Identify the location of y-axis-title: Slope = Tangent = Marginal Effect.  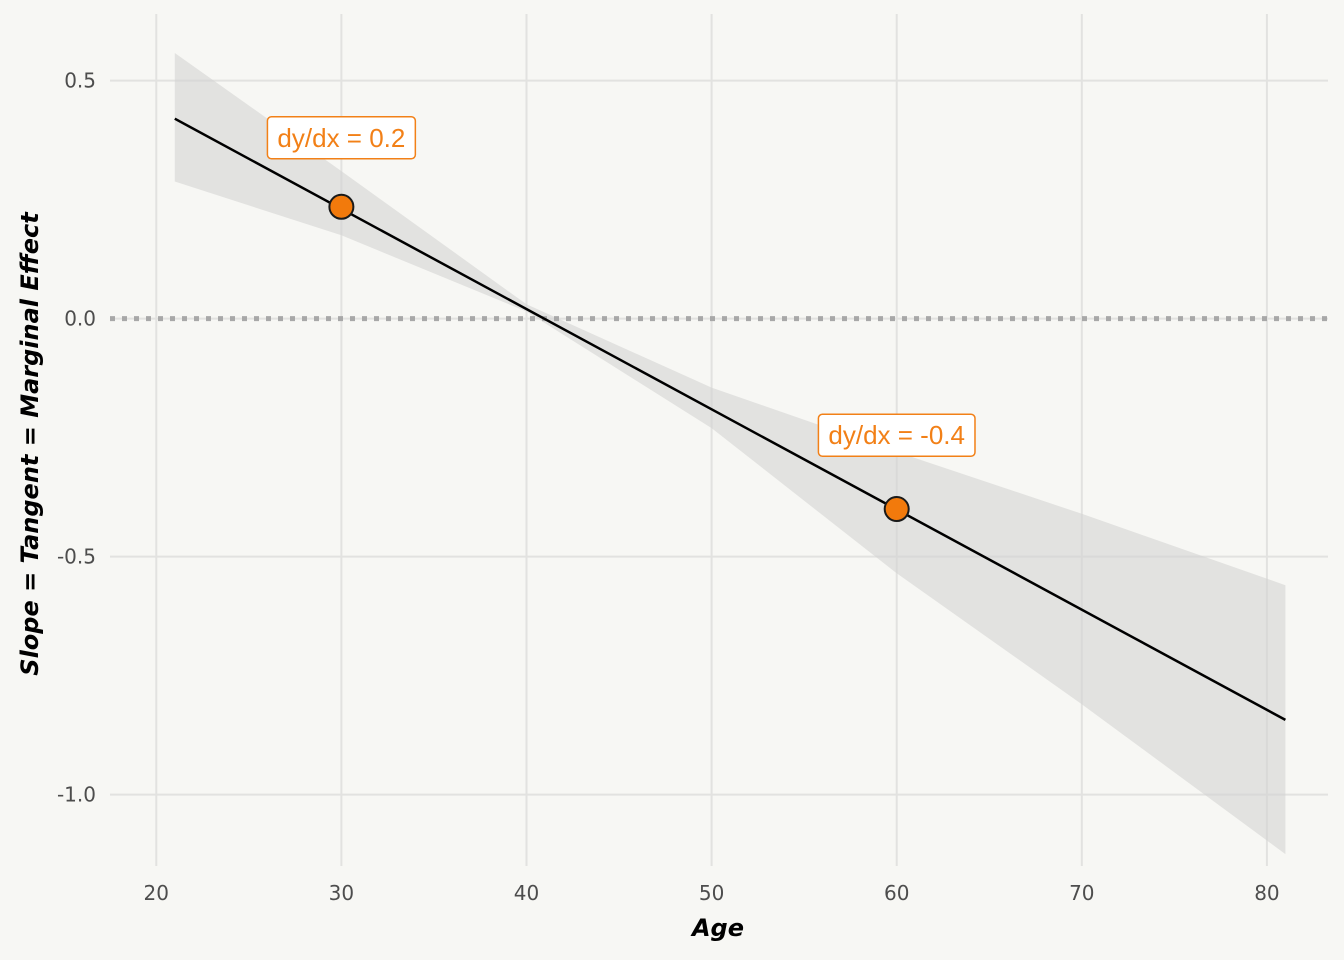
(30, 443).